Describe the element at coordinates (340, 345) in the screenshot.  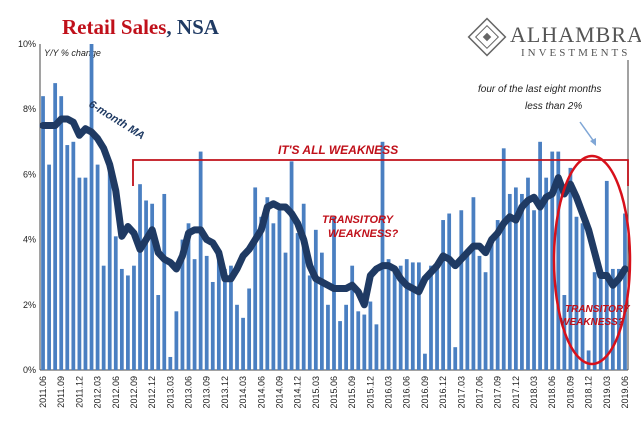
I see `bar-2015.07` at that location.